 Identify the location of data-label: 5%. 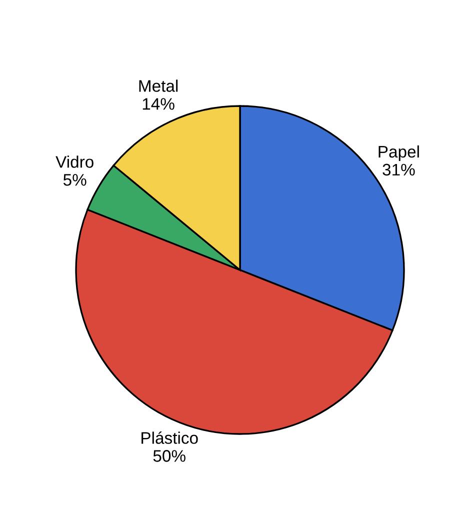
(74, 180).